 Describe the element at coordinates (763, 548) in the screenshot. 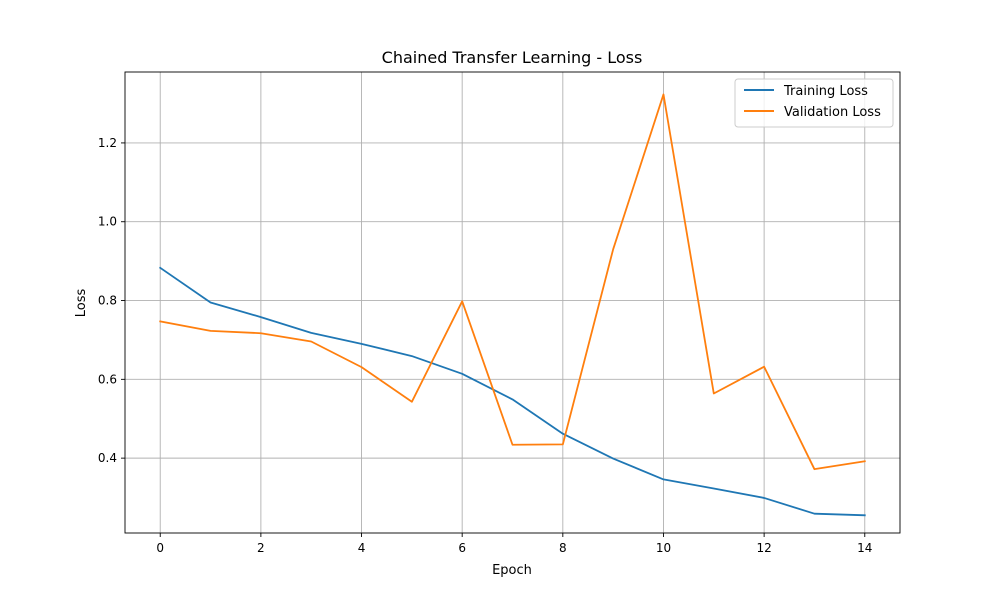

I see `x-tick-label: 12` at that location.